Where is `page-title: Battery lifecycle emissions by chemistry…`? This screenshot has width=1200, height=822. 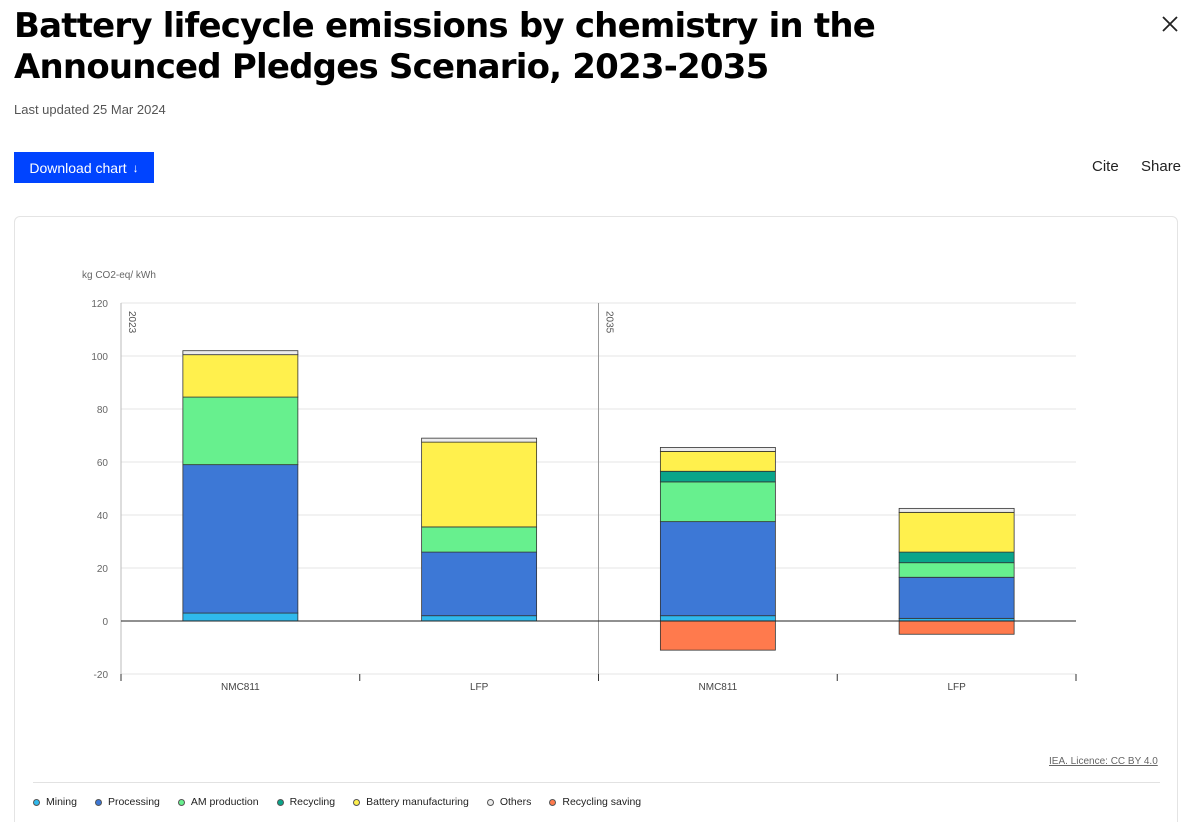
page-title: Battery lifecycle emissions by chemistry… is located at coordinates (445, 46).